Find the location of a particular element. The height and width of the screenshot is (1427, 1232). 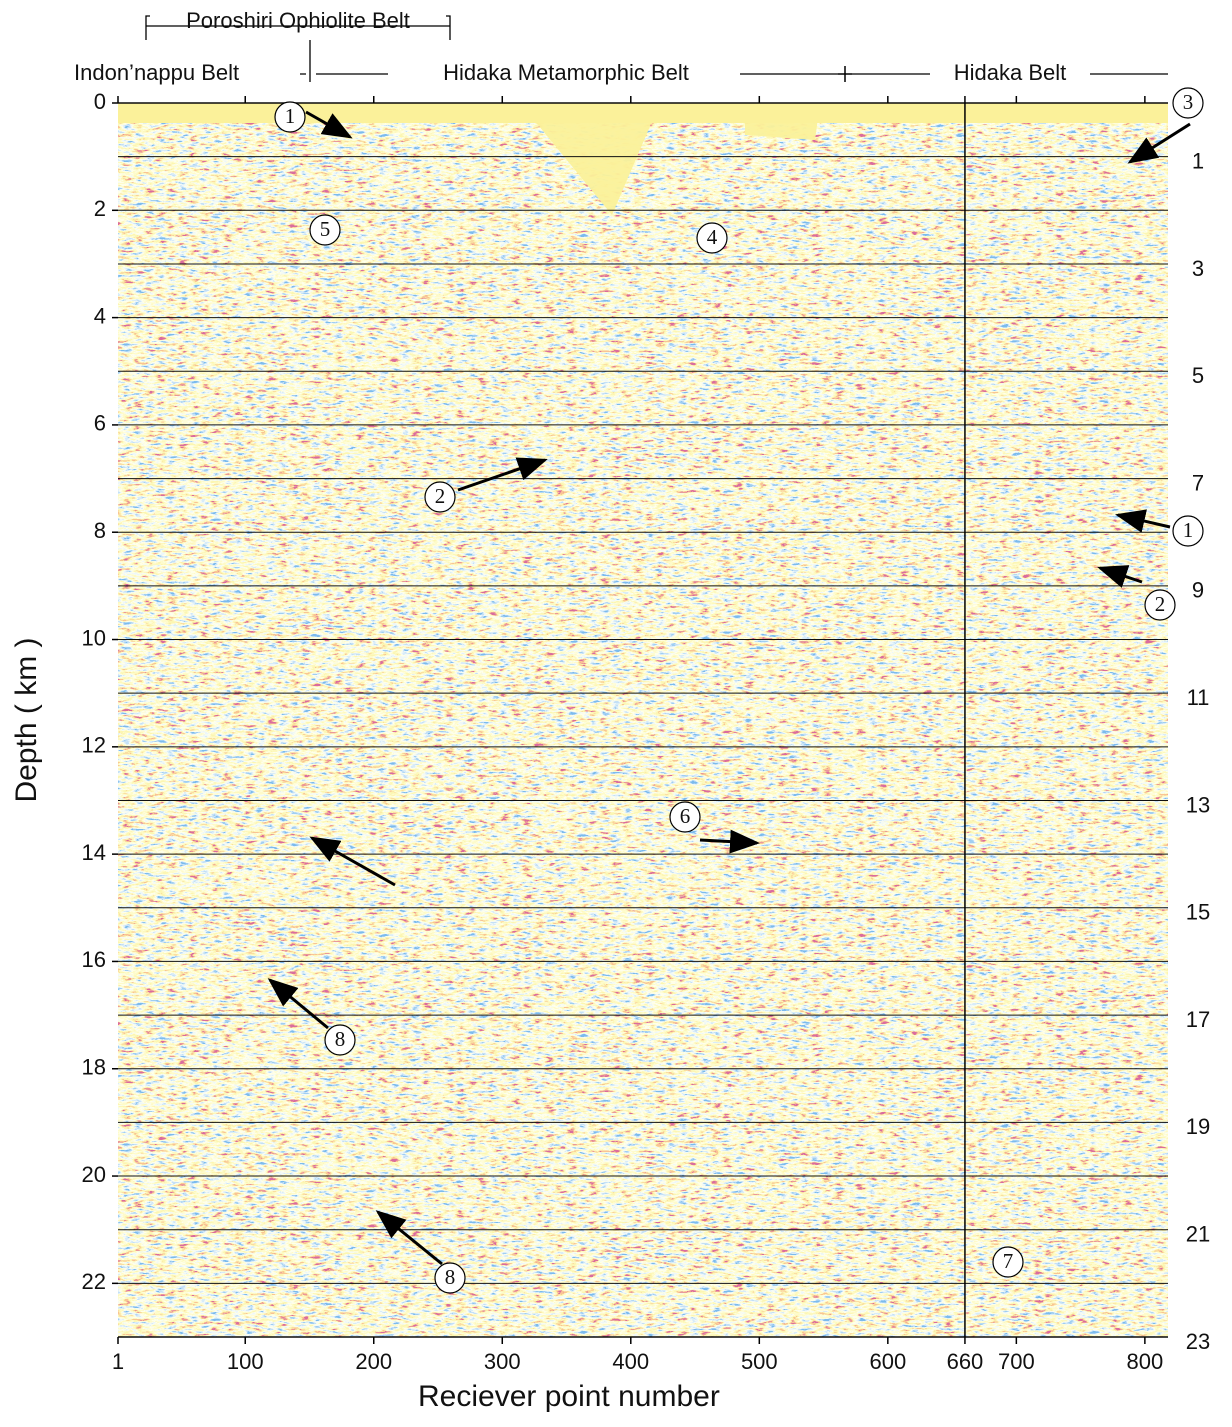

y-tick-label: 20 is located at coordinates (94, 1174).